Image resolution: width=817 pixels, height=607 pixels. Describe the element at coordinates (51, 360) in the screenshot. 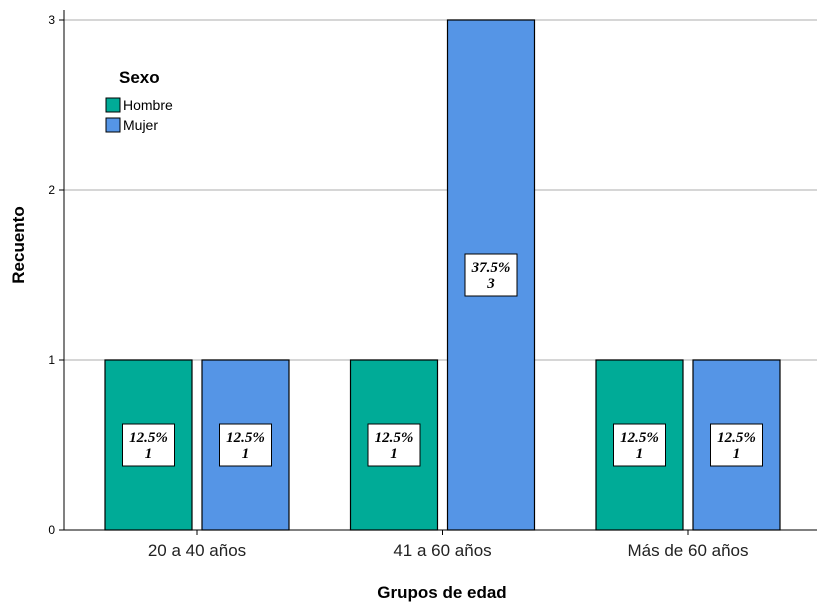

I see `y-tick-label: 1` at that location.